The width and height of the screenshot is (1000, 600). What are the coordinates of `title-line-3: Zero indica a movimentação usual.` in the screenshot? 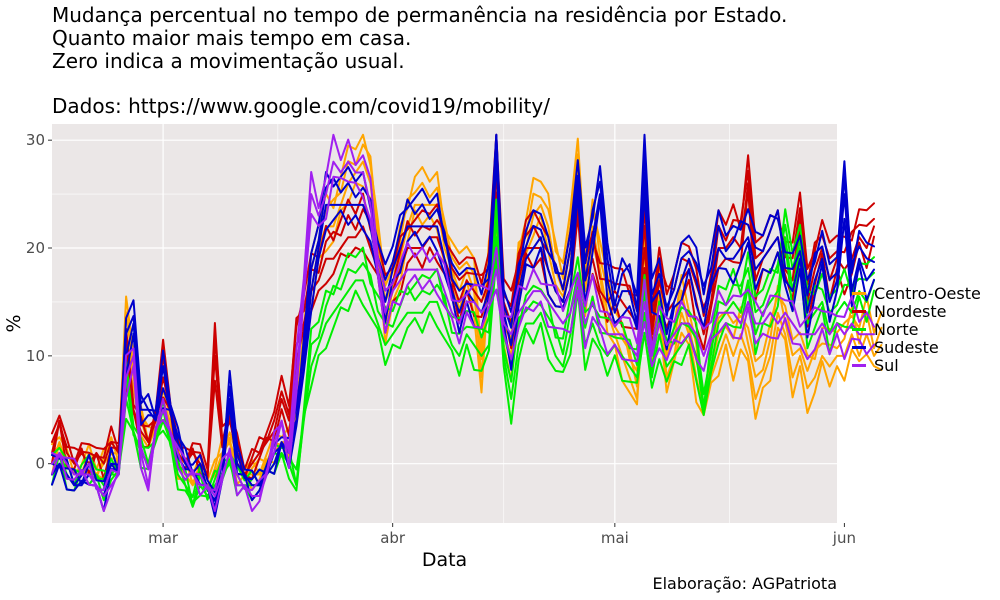 It's located at (228, 61).